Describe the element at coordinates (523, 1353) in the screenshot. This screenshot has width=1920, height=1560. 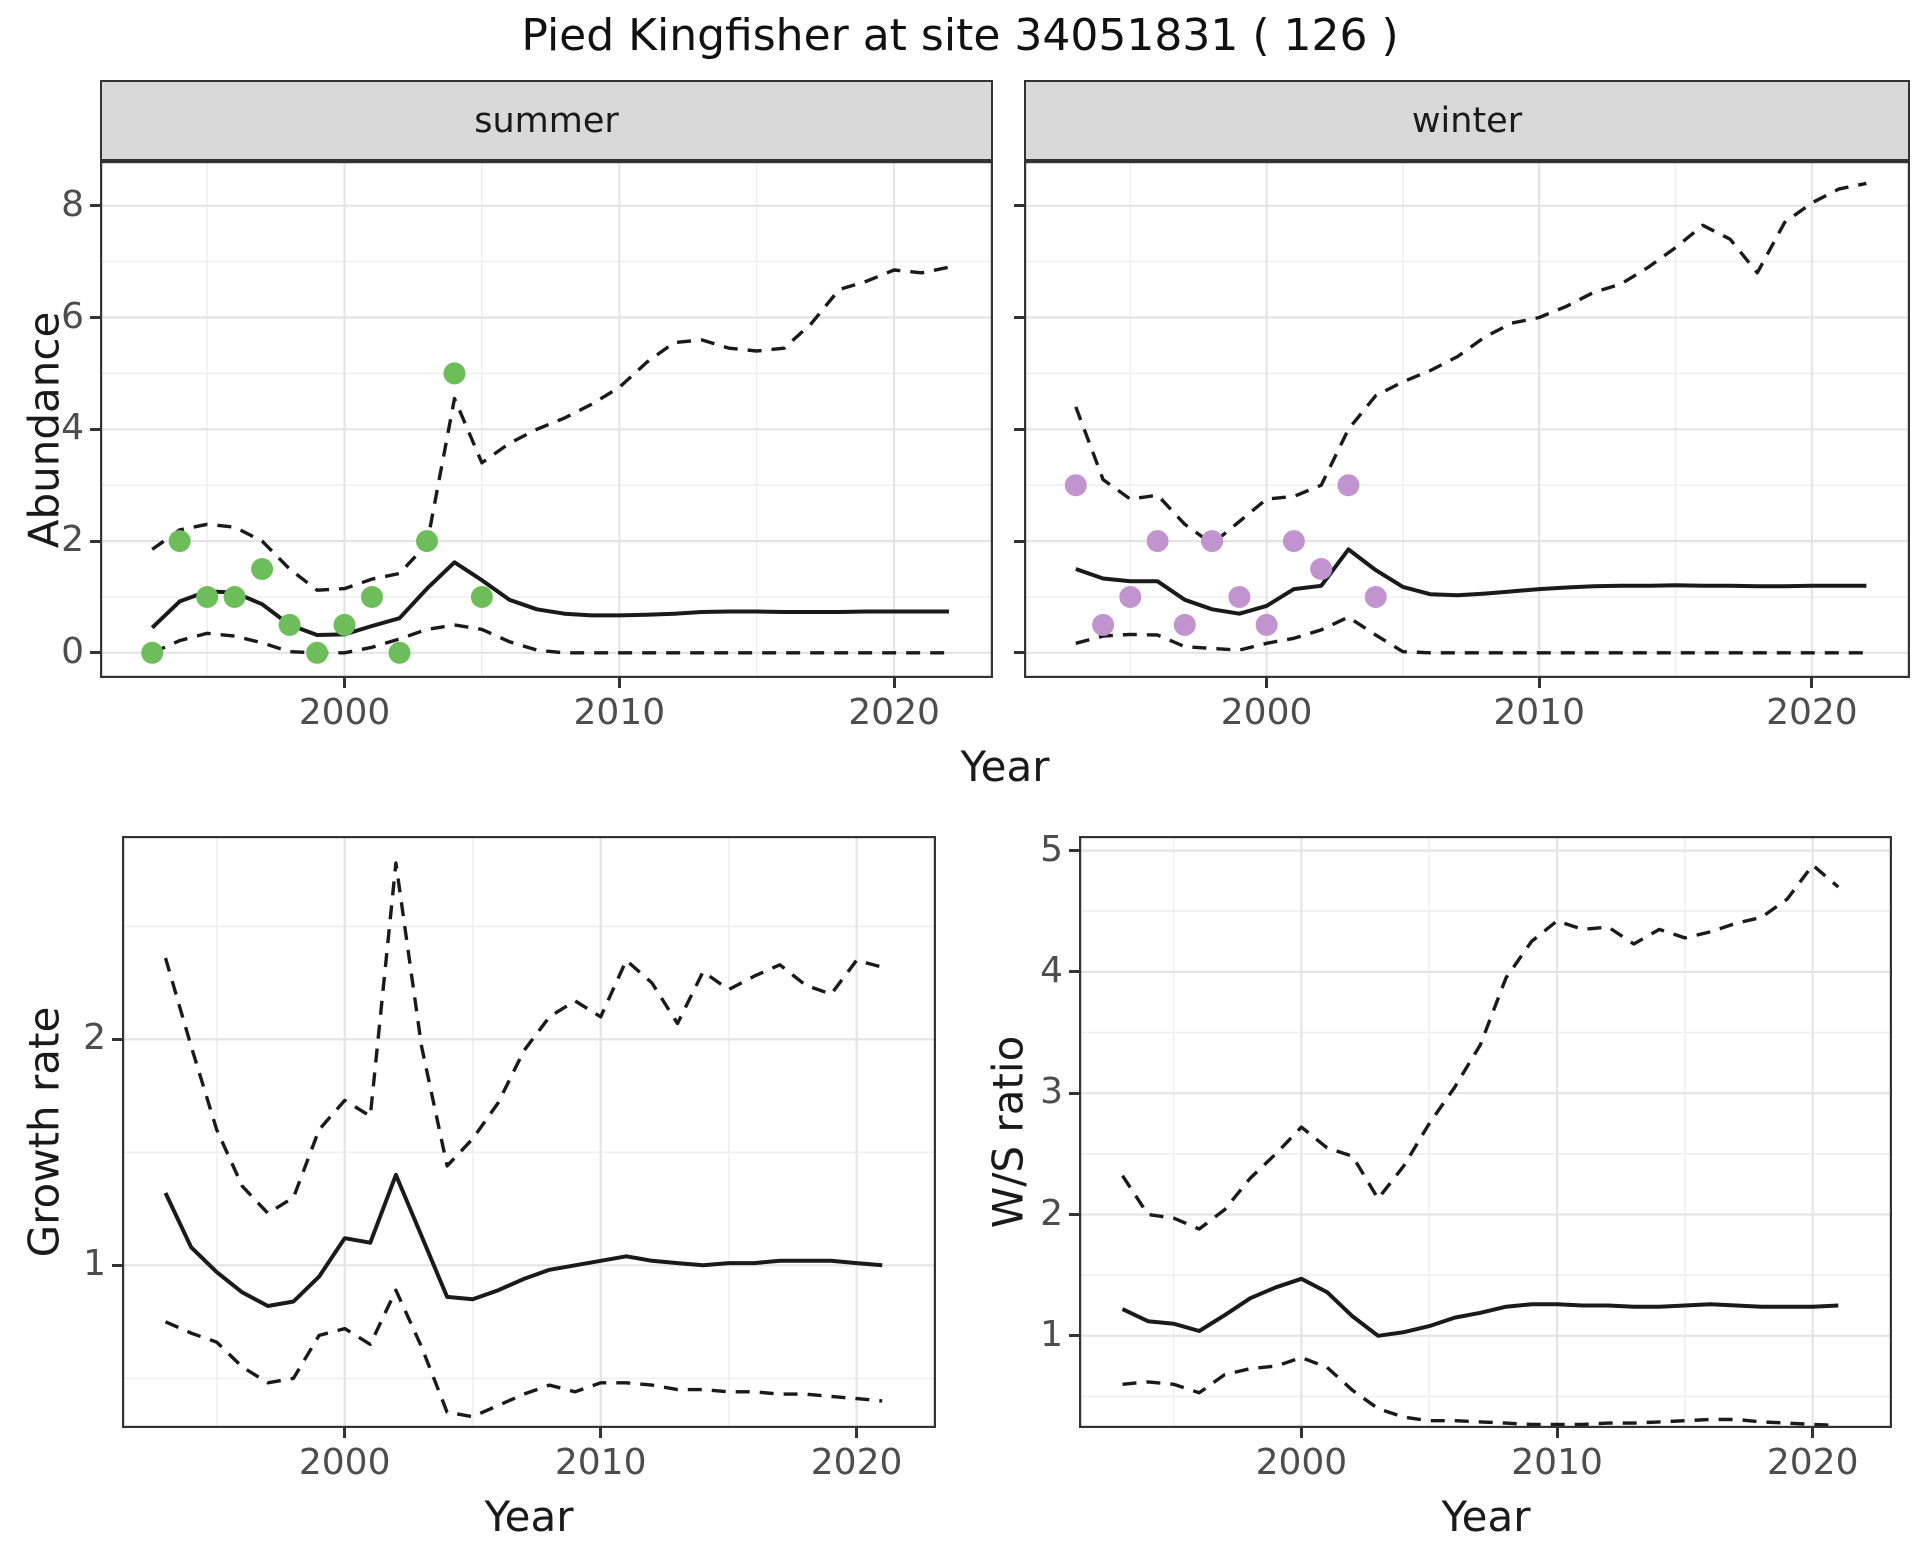
I see `growth-rate-lower-ci-line` at that location.